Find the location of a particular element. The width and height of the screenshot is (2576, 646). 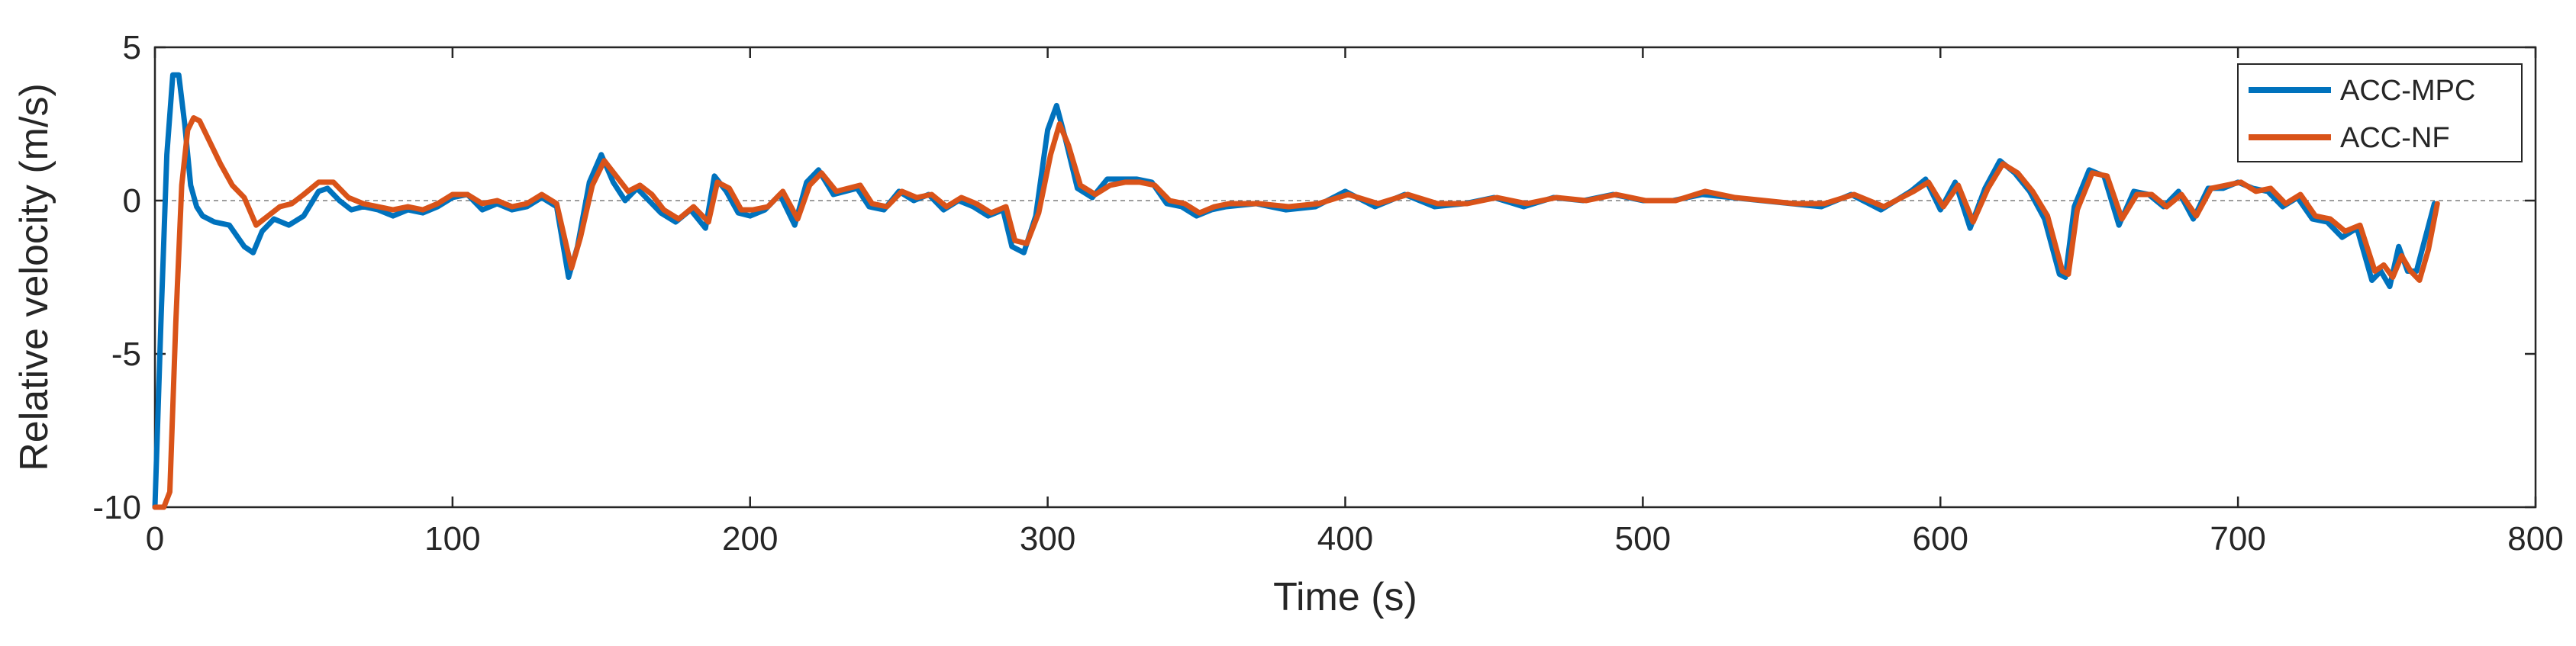

y-tick-label-0: 0 is located at coordinates (132, 201).